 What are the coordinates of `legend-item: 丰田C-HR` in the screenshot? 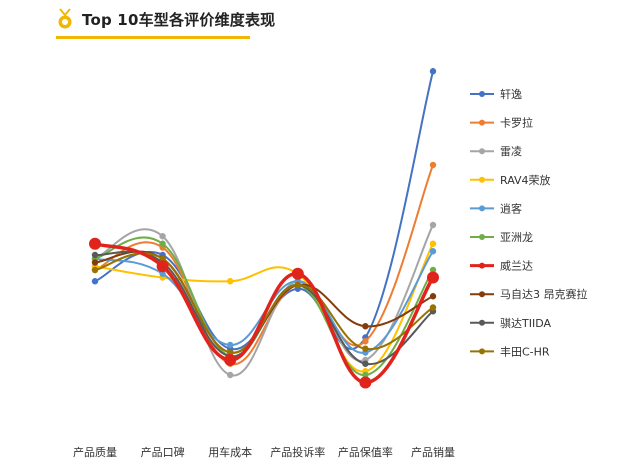 It's located at (510, 351).